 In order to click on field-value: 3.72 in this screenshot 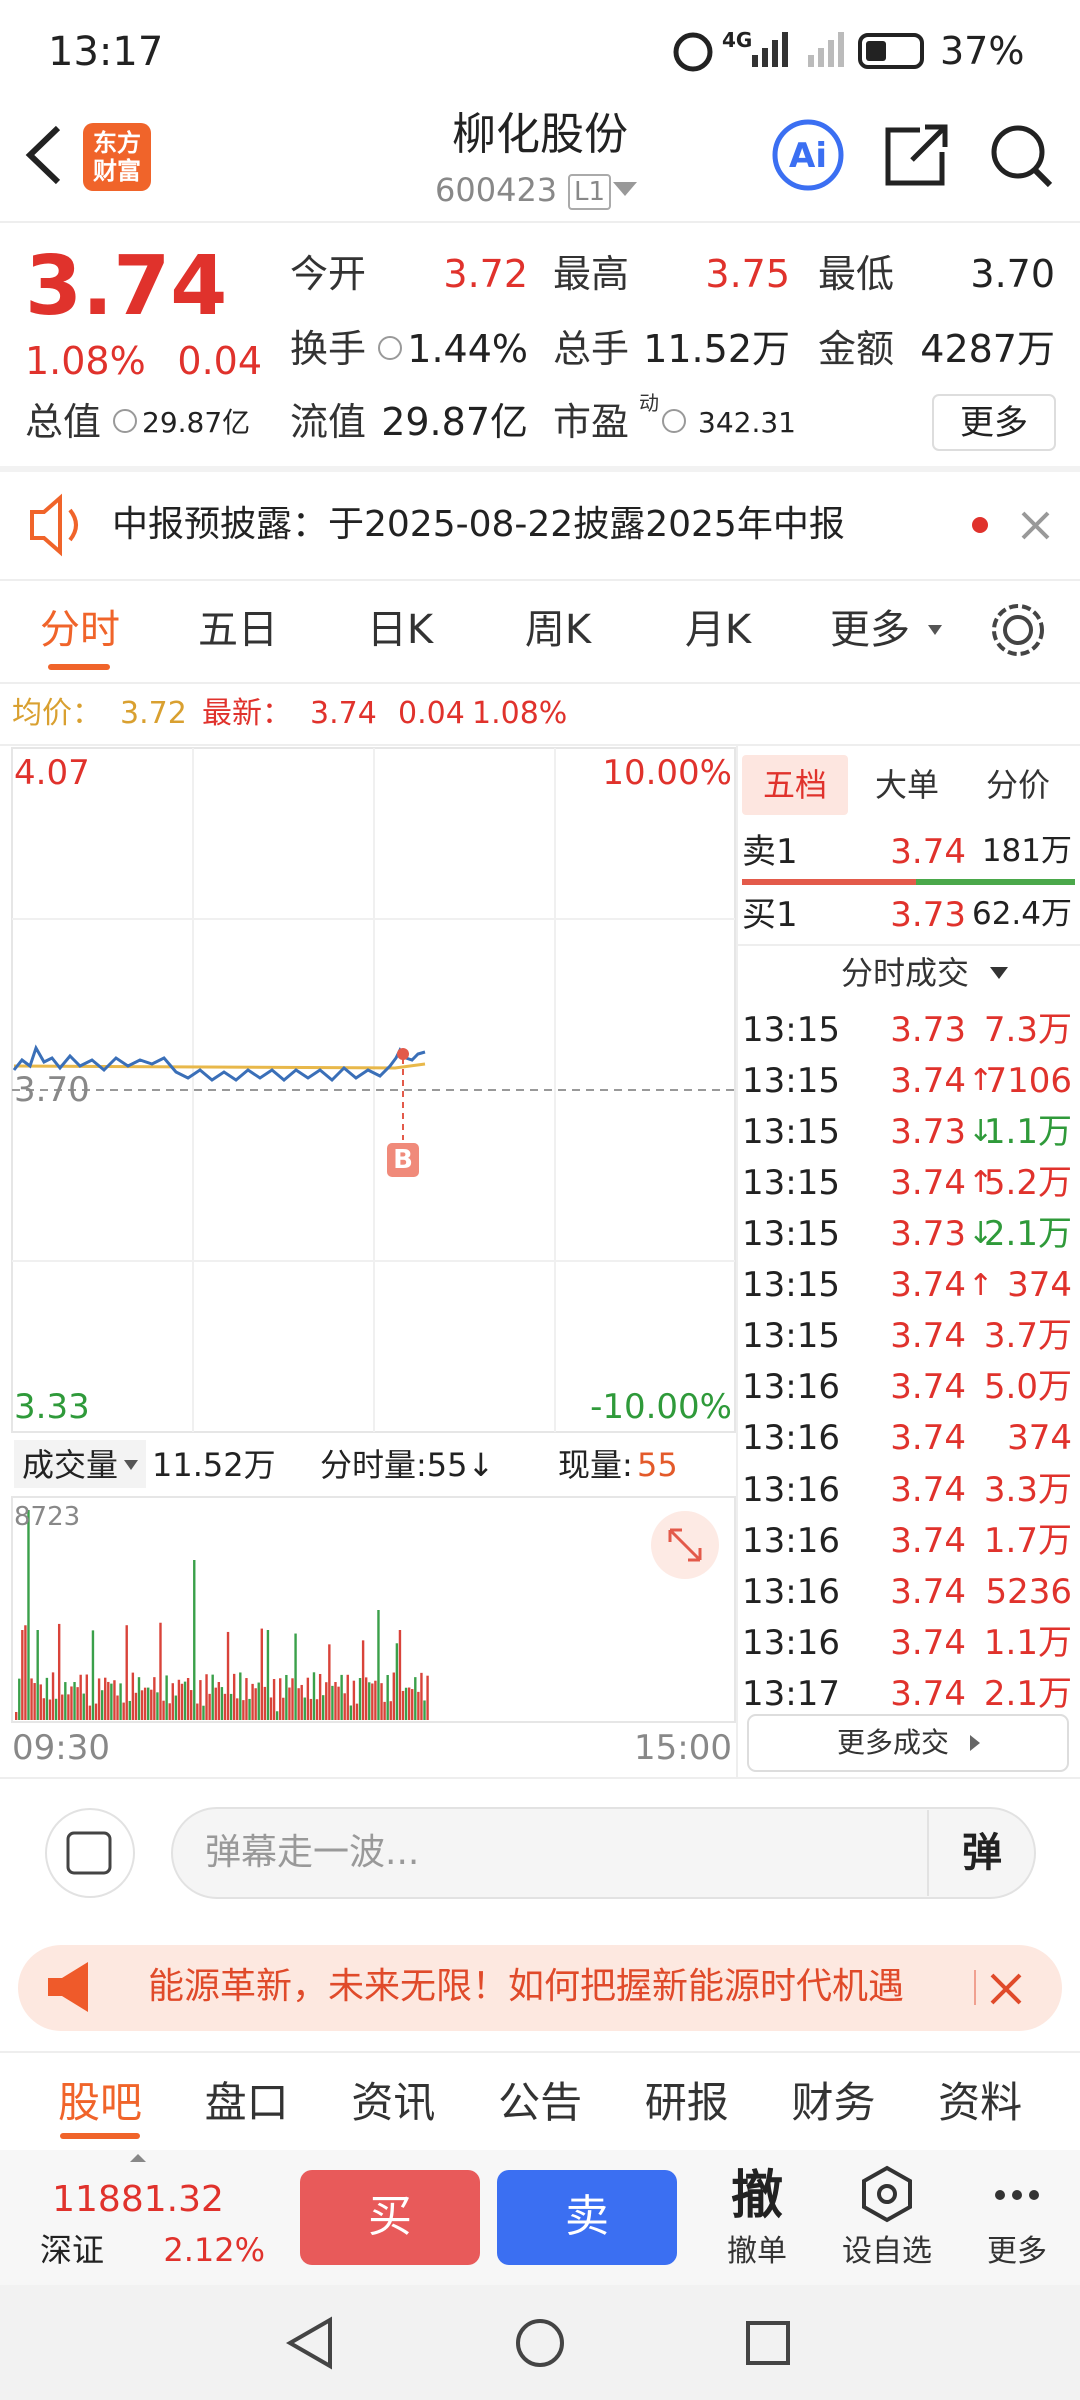, I will do `click(485, 274)`.